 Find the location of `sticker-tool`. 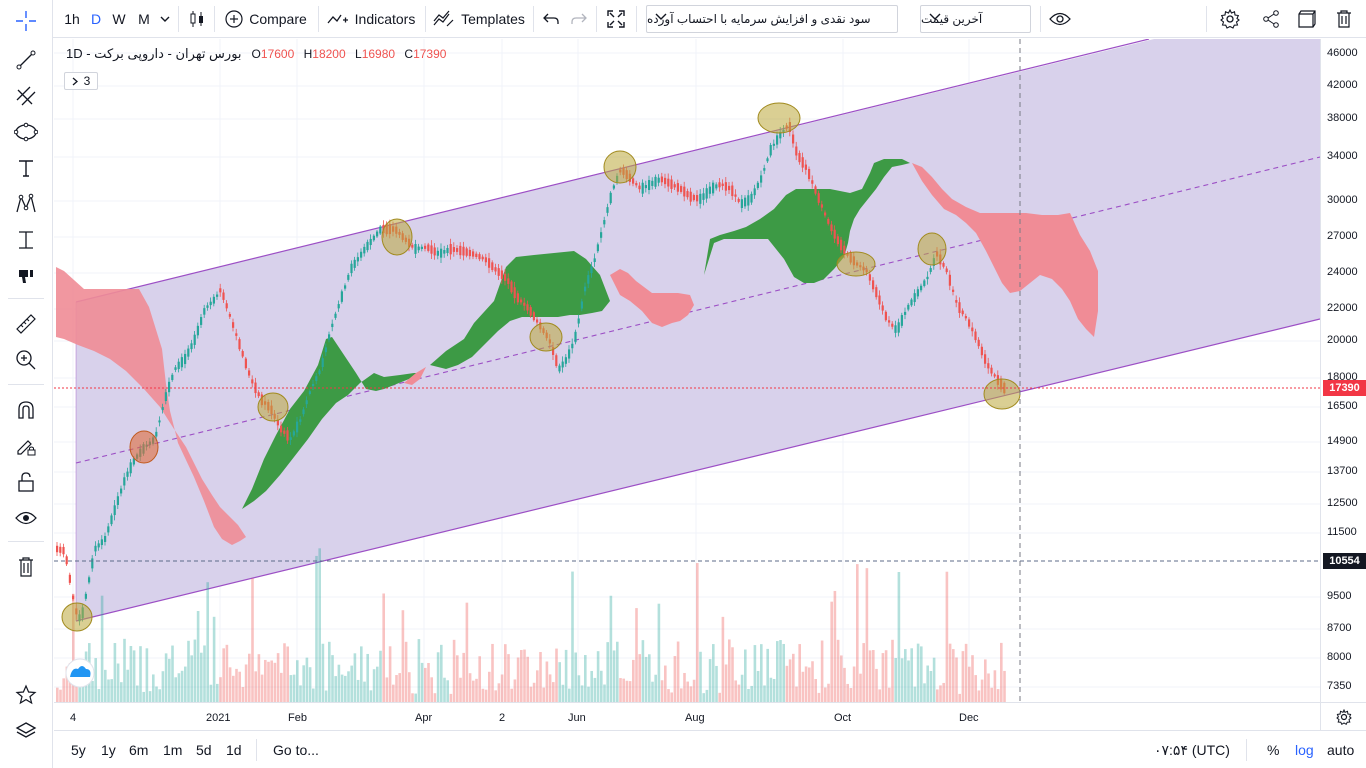

sticker-tool is located at coordinates (26, 276).